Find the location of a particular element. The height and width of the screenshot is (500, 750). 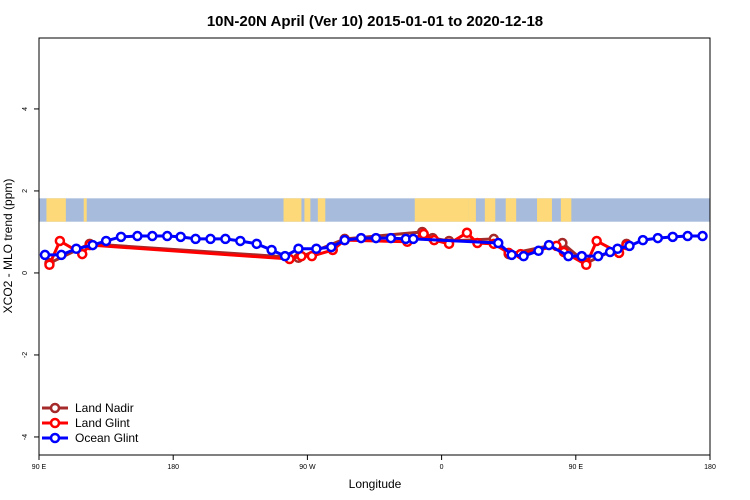

x-tick-label: 90 W is located at coordinates (307, 467).